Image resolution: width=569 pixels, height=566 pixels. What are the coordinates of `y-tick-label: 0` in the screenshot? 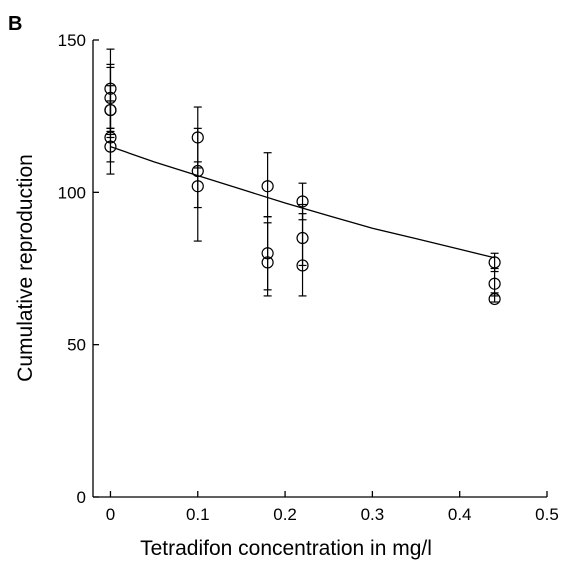 It's located at (81, 497).